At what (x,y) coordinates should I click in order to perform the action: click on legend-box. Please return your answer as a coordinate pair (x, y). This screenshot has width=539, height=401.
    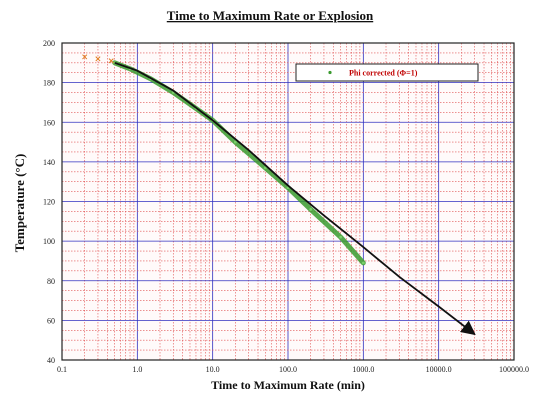
    Looking at the image, I should click on (387, 72).